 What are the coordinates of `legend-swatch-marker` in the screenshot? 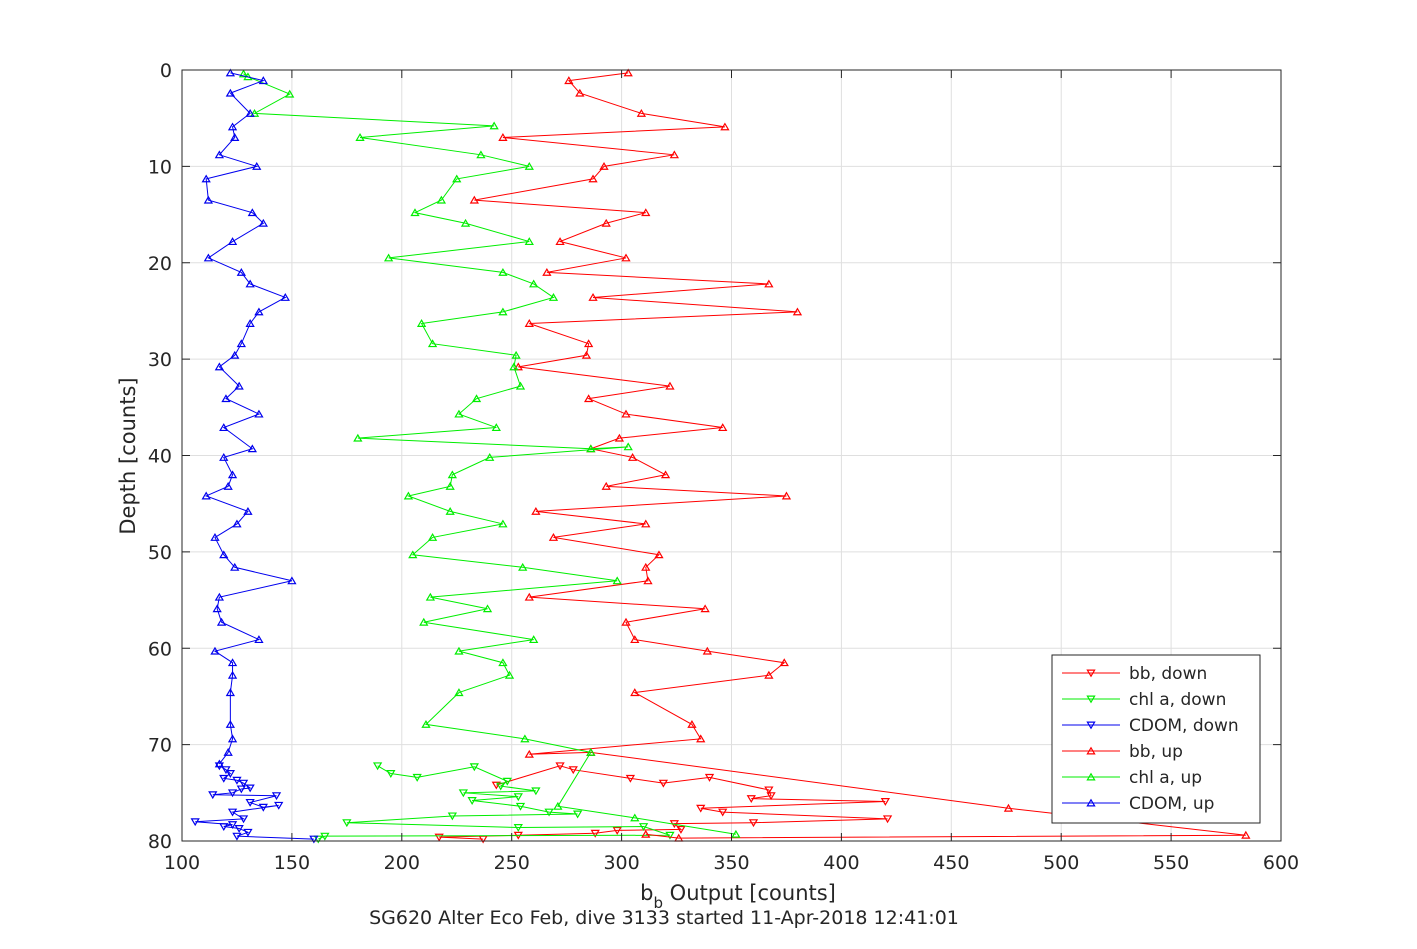 It's located at (1091, 776).